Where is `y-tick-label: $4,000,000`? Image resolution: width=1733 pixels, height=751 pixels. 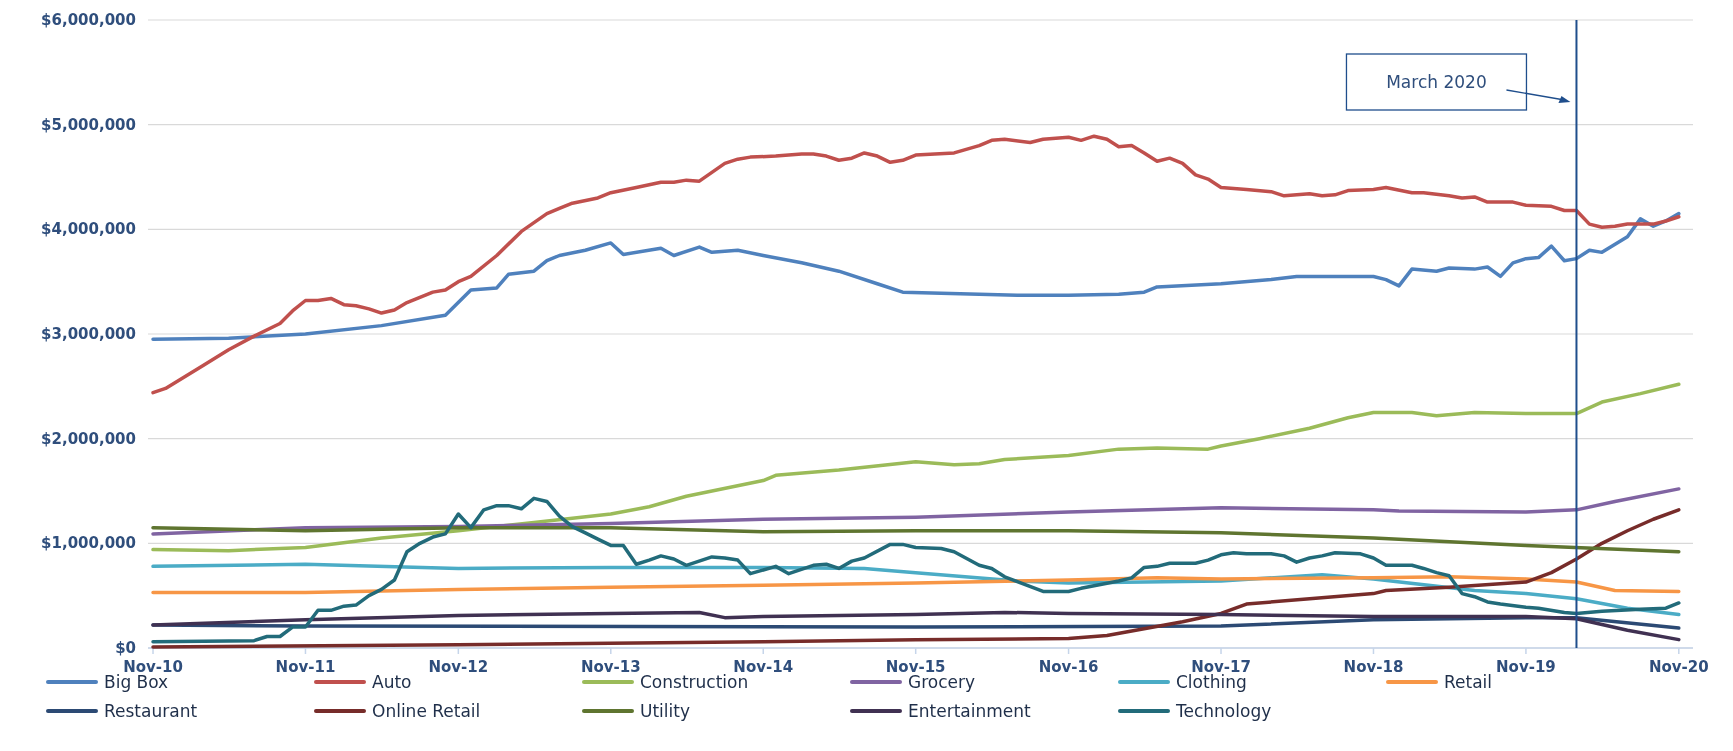 y-tick-label: $4,000,000 is located at coordinates (88, 229).